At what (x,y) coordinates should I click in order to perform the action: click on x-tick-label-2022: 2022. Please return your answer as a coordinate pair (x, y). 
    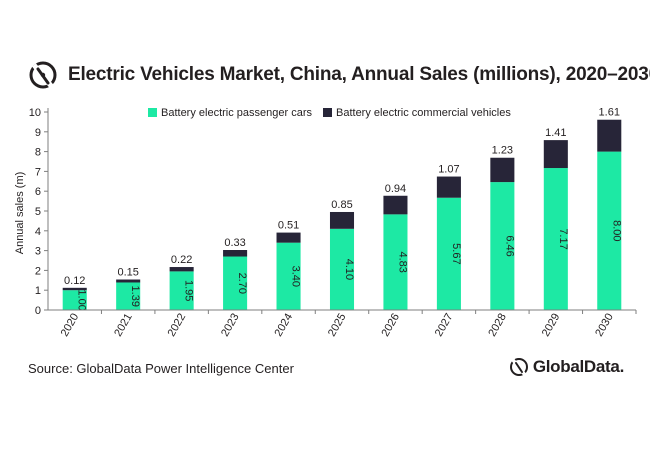
    Looking at the image, I should click on (177, 325).